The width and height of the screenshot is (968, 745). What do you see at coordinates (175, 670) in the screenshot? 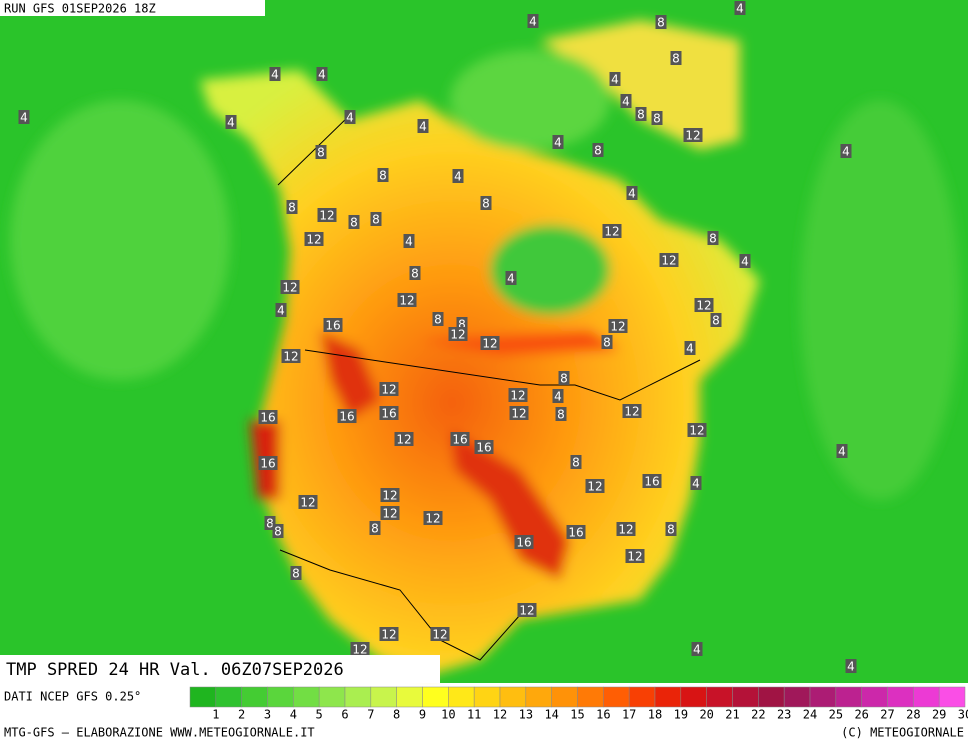
I see `map-caption: TMP SPRED 24 HR Val. 06Z07SEP2026` at bounding box center [175, 670].